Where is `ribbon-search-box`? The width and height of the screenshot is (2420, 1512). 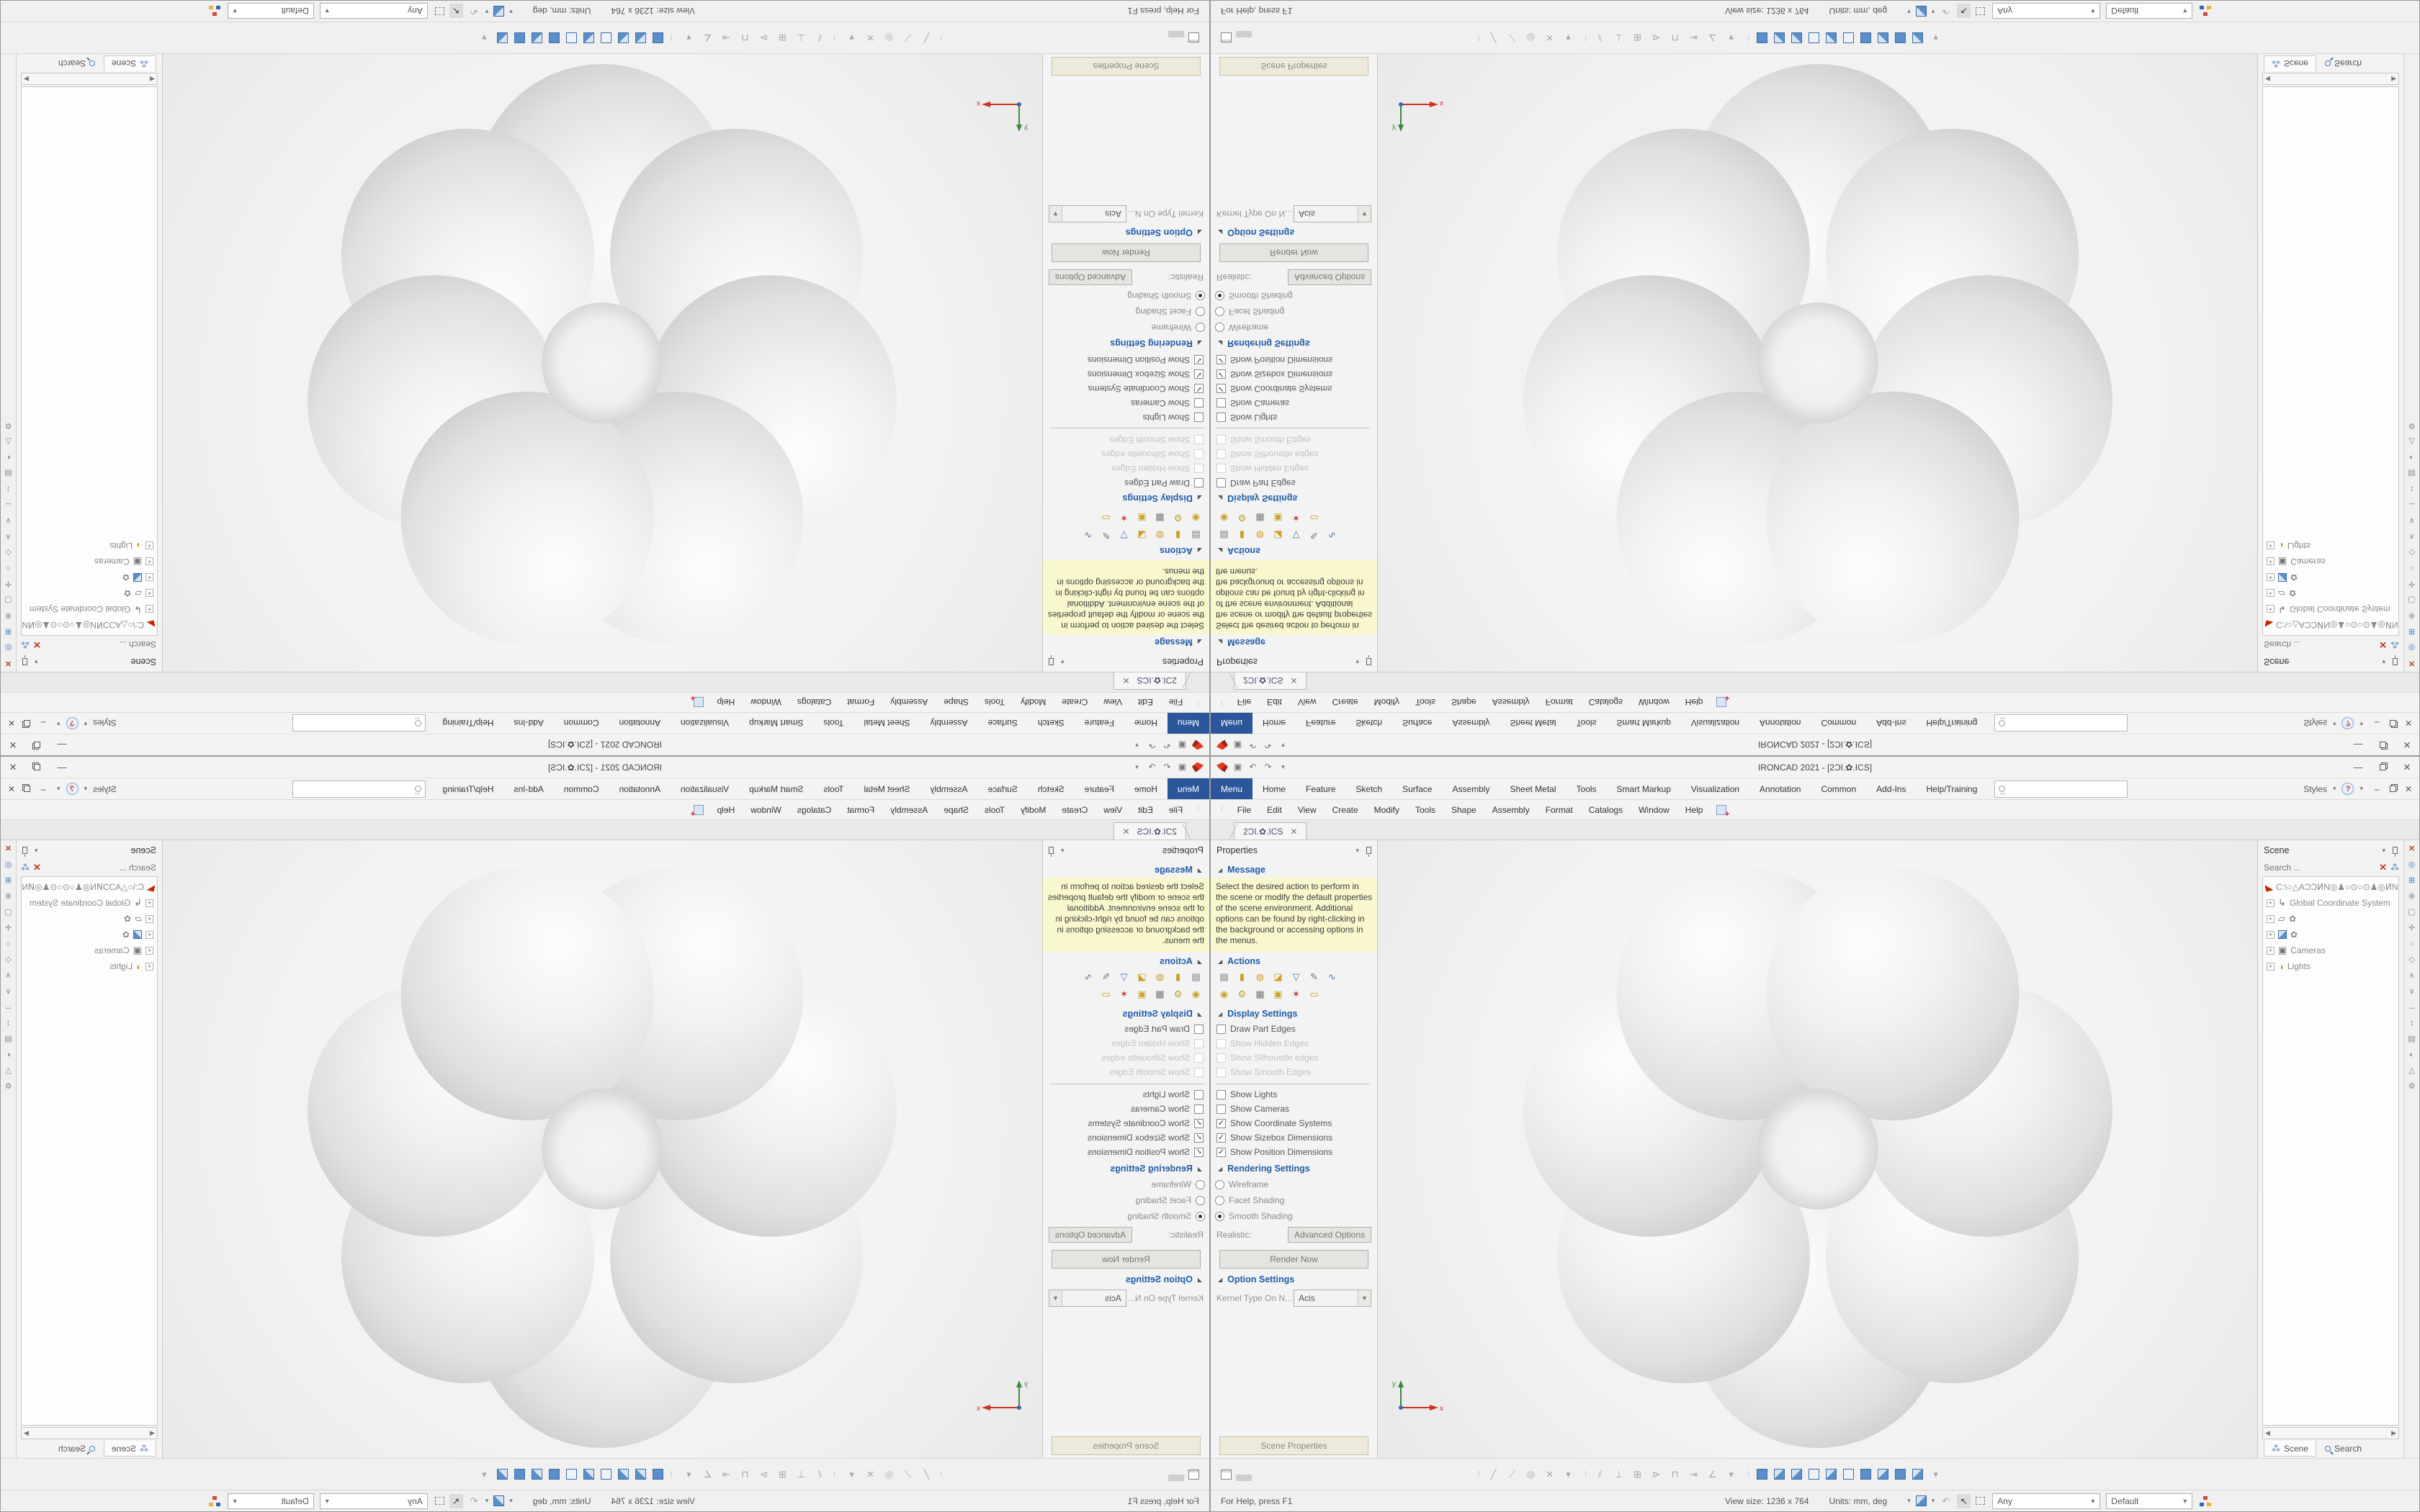 ribbon-search-box is located at coordinates (359, 723).